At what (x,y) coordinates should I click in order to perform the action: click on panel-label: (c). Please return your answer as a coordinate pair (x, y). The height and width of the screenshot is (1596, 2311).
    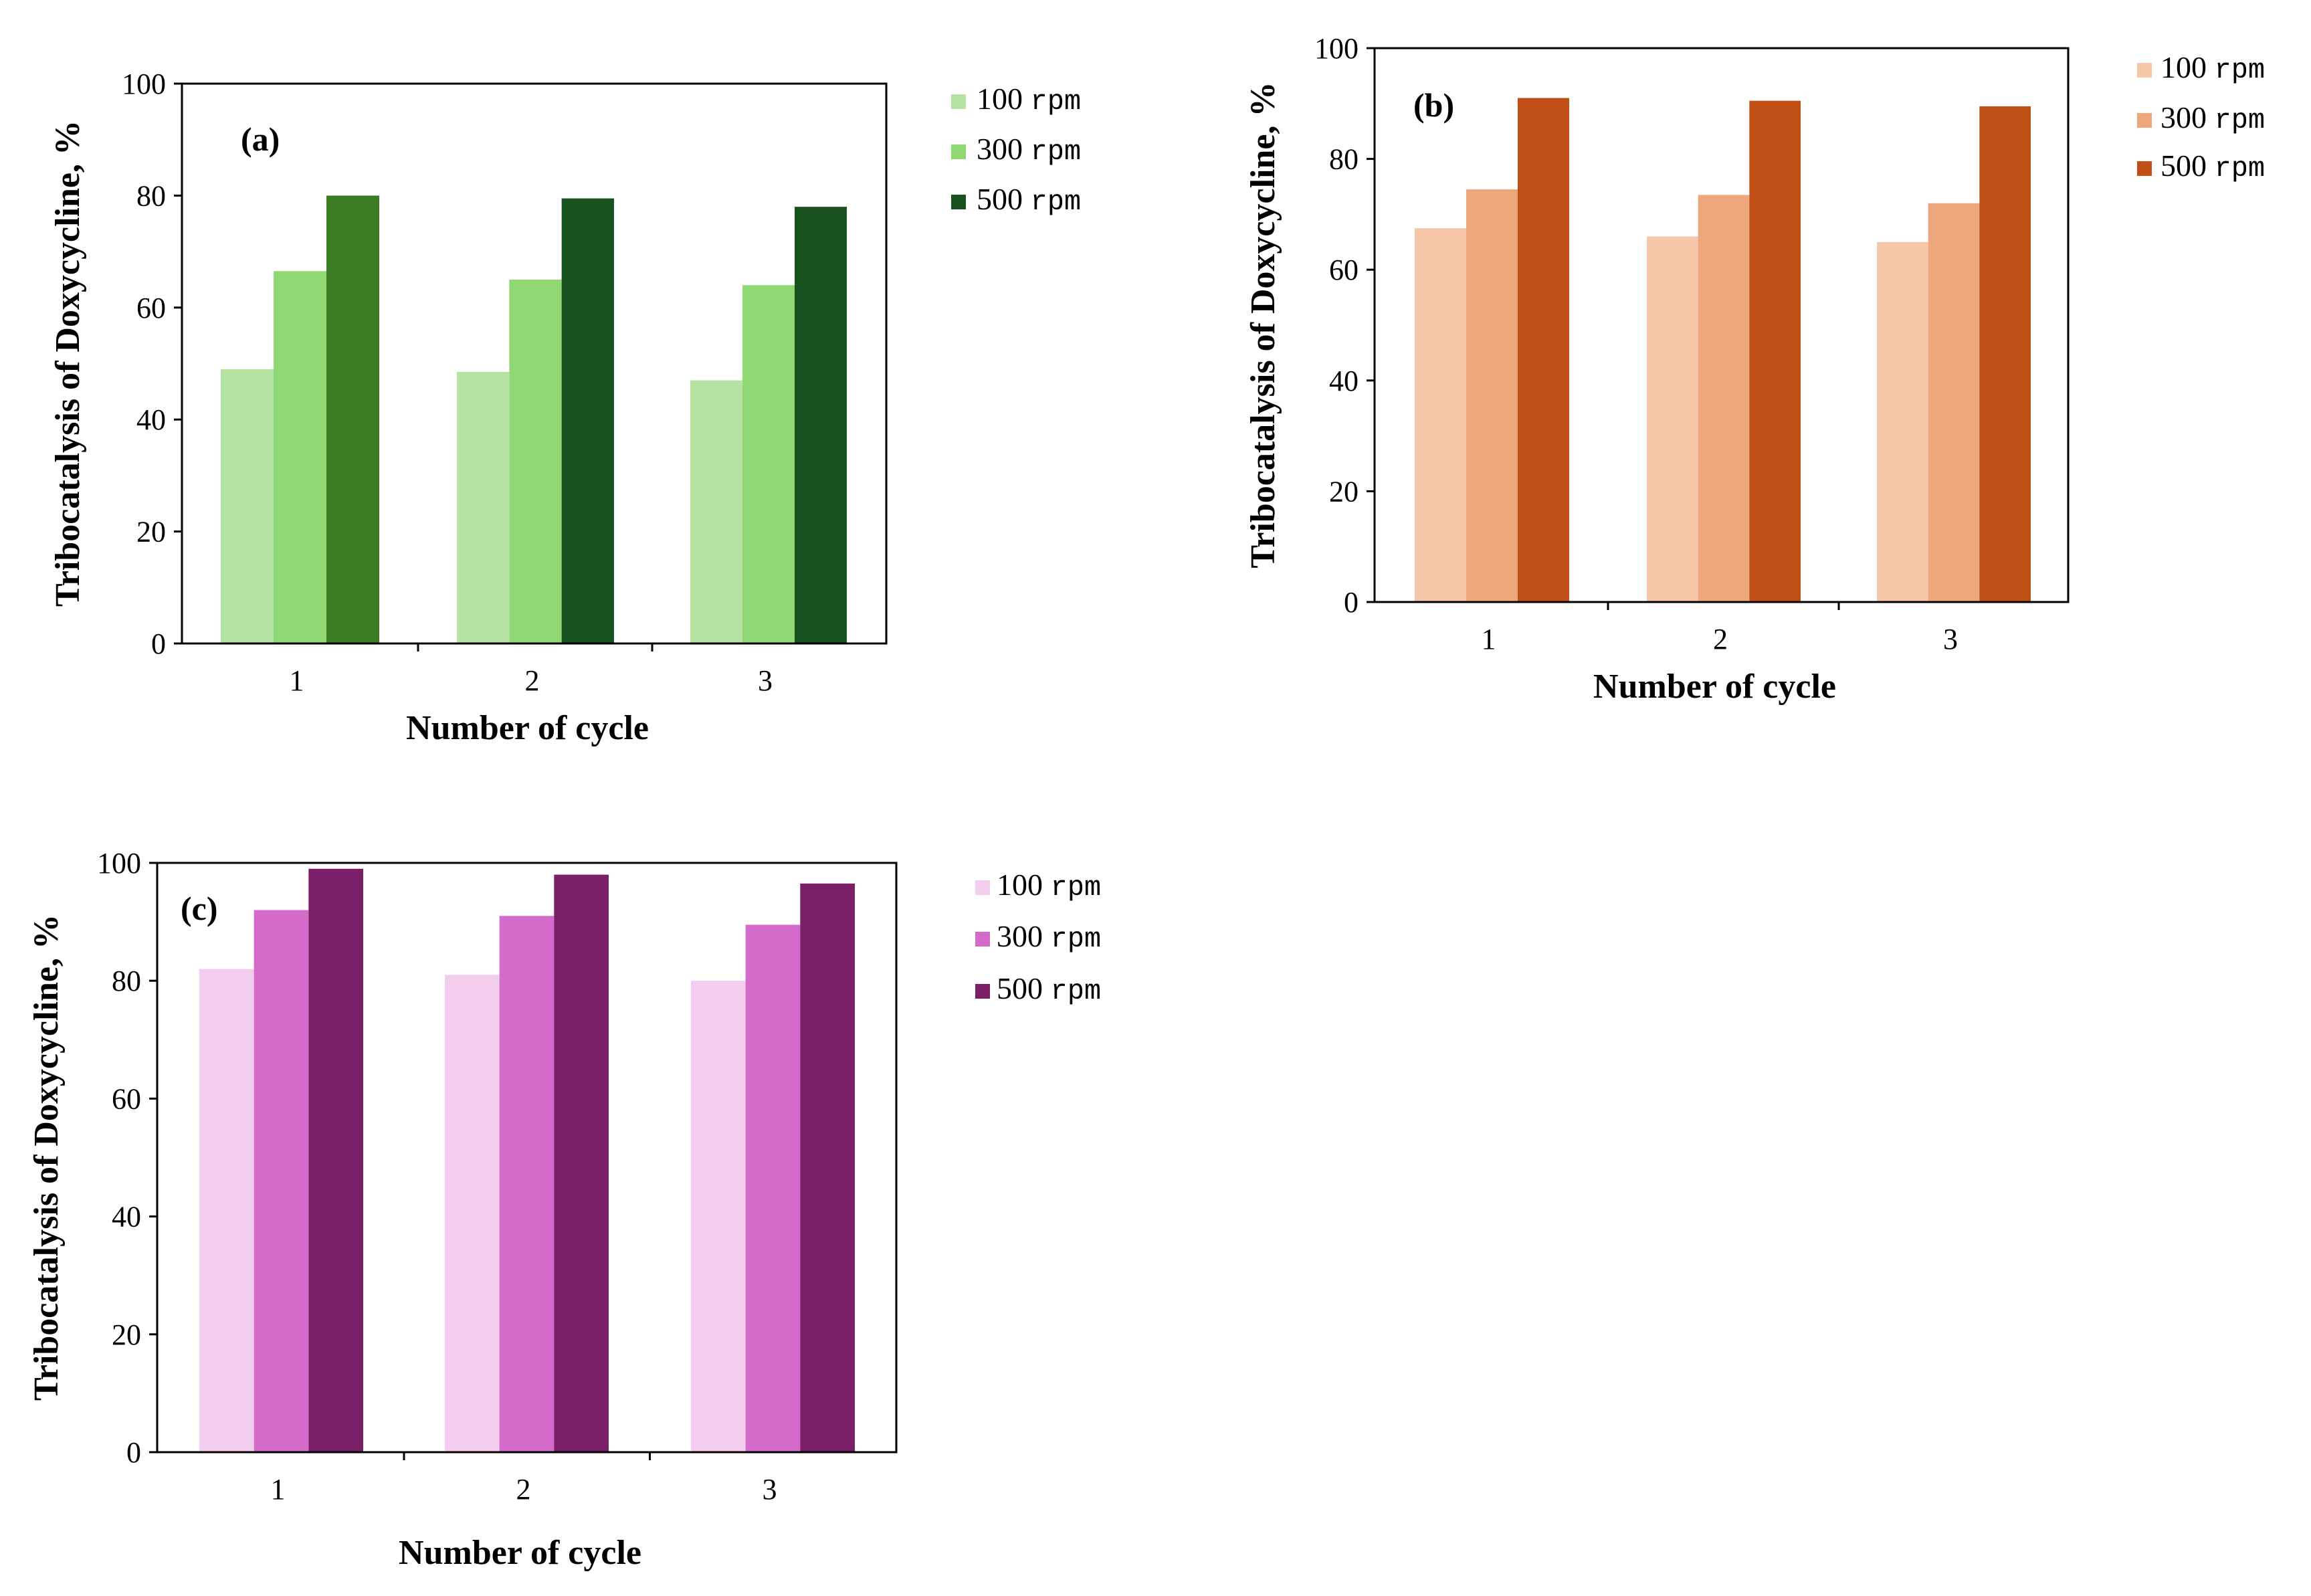
    Looking at the image, I should click on (200, 908).